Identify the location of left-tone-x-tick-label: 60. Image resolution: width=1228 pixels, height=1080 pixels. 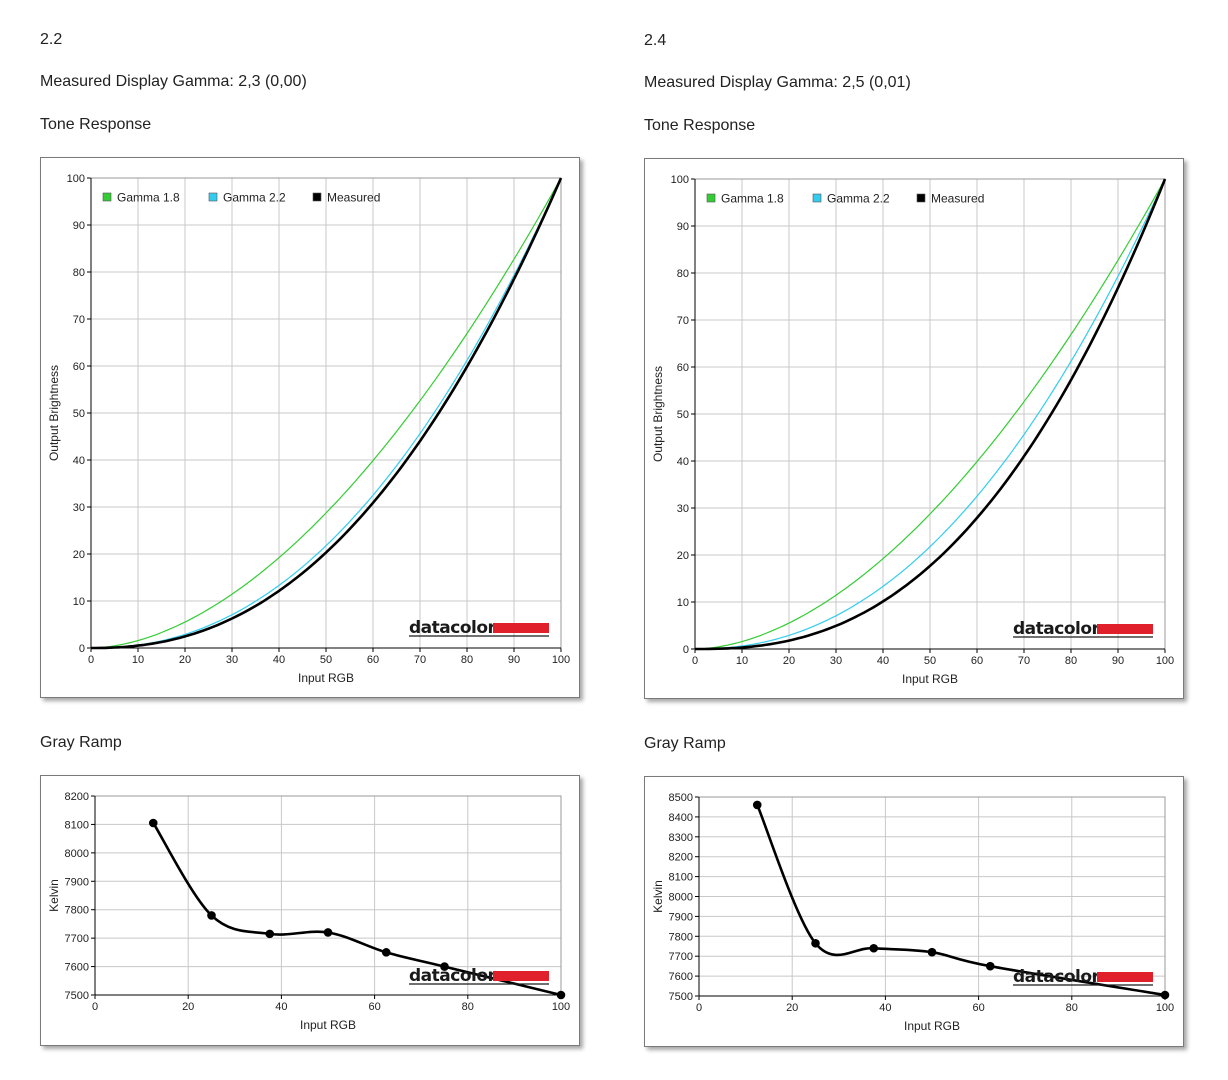
(373, 660).